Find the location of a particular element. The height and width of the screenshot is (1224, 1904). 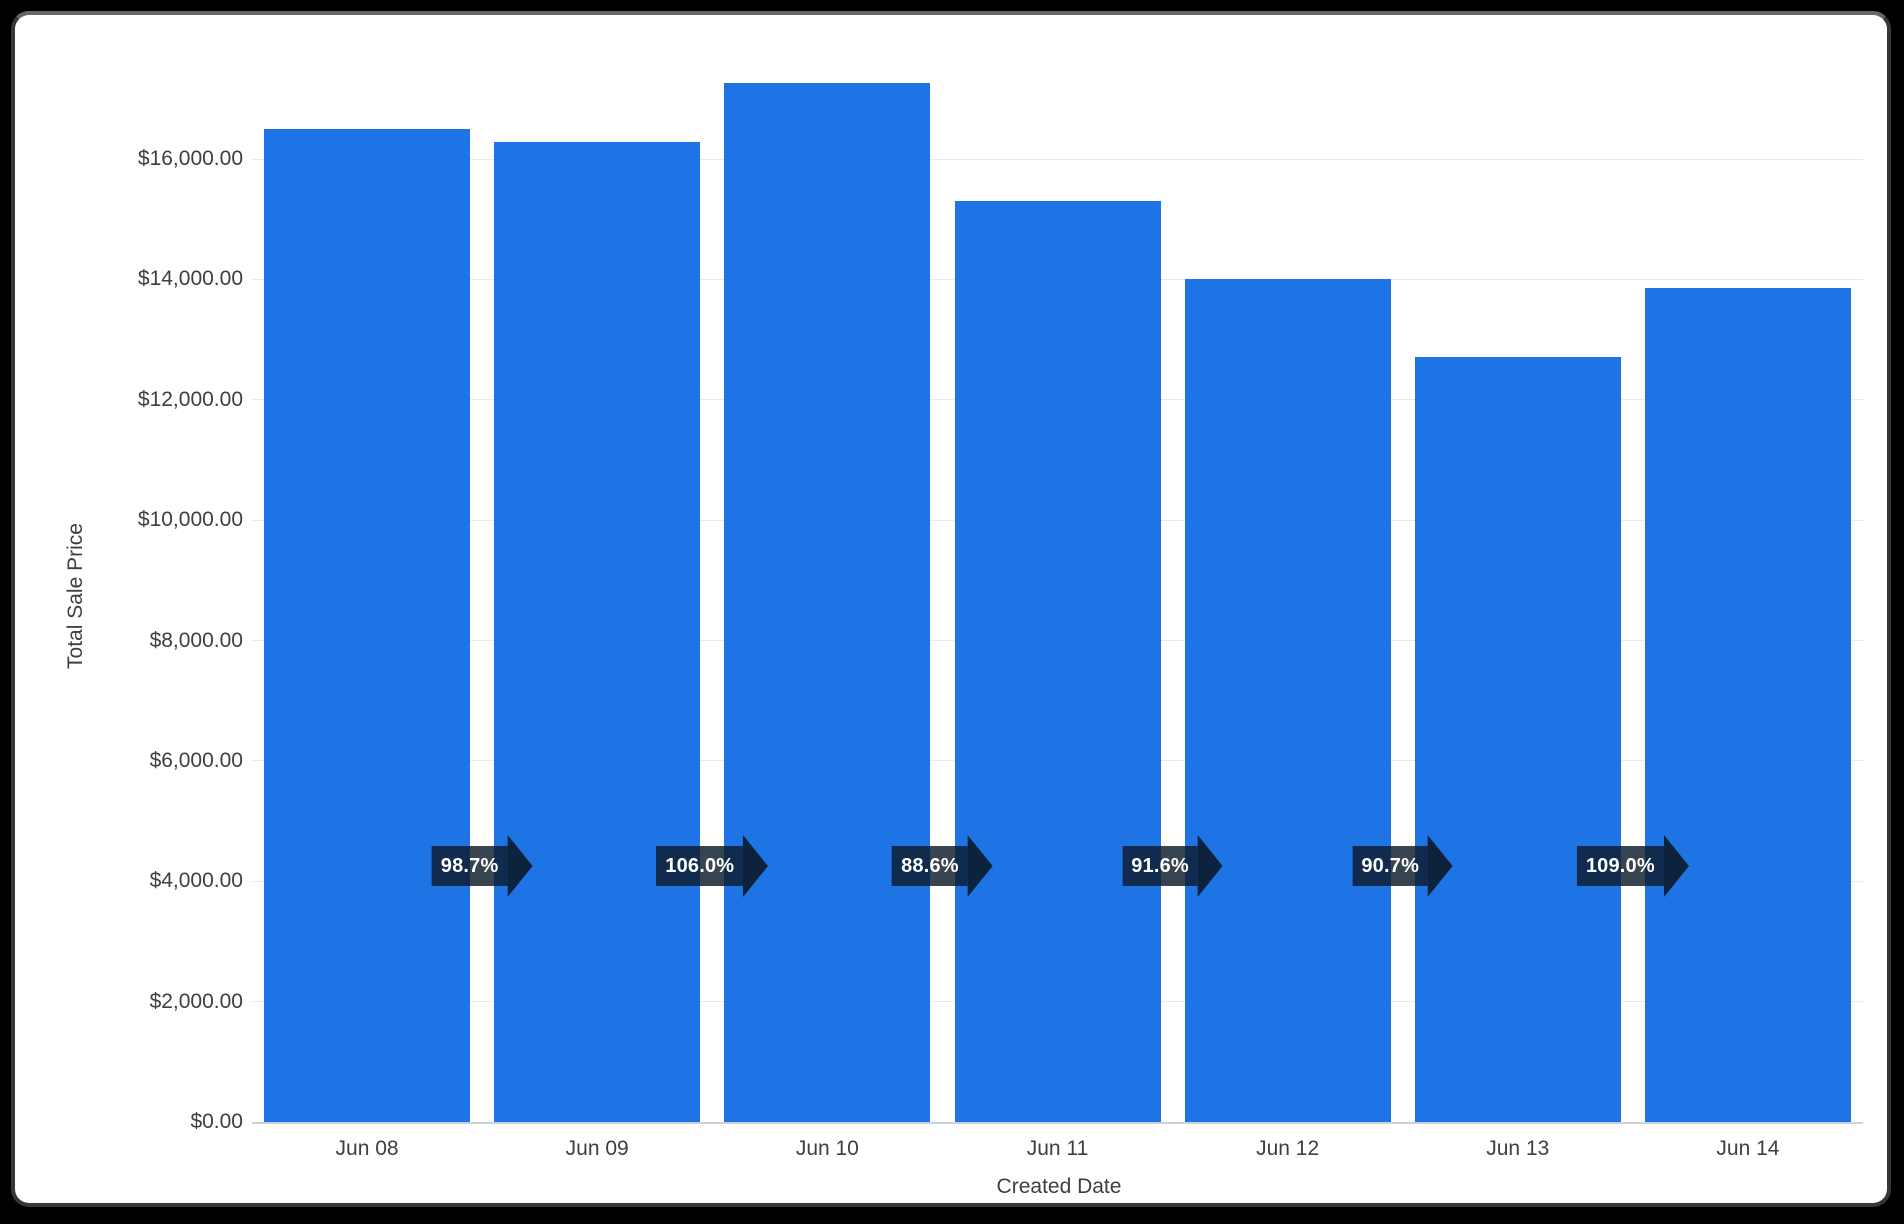

y-tick-label: $10,000.00 is located at coordinates (190, 520).